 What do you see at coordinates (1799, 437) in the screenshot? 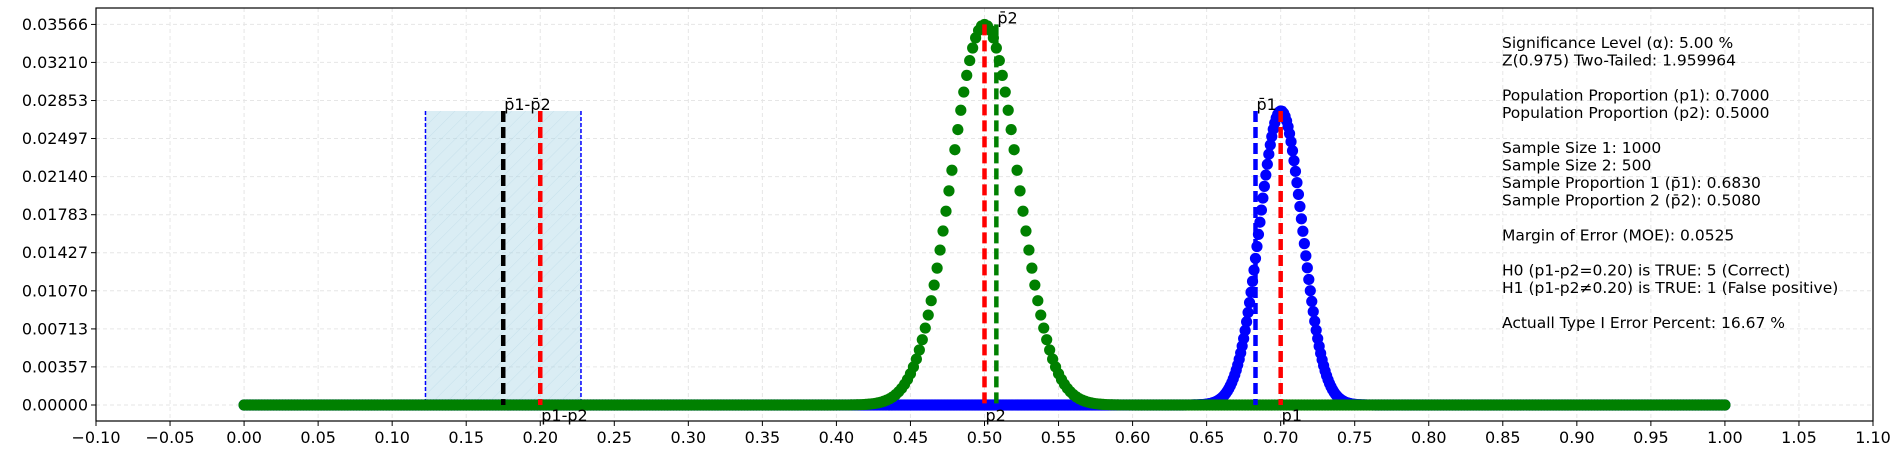
I see `x-tick-label: 1.05` at bounding box center [1799, 437].